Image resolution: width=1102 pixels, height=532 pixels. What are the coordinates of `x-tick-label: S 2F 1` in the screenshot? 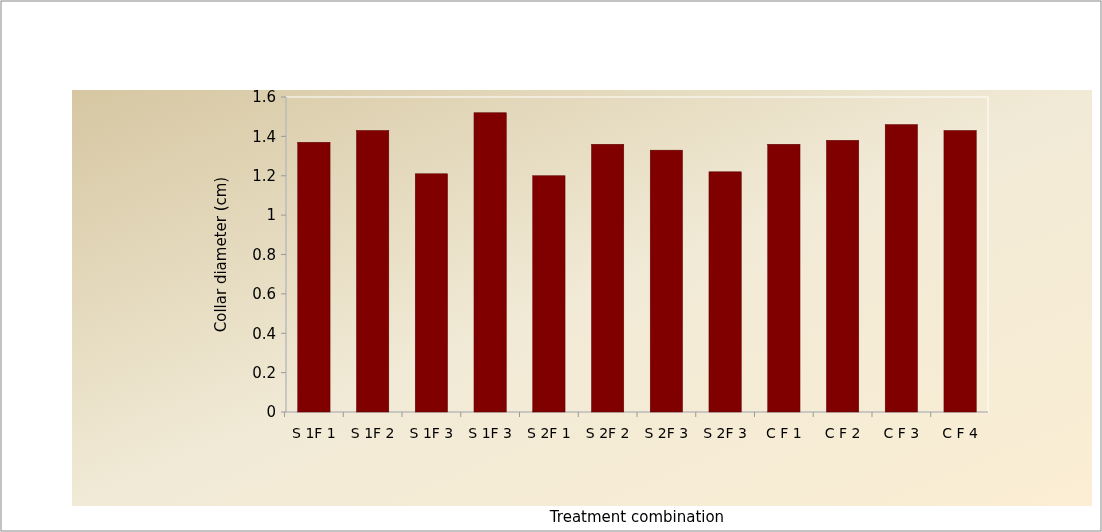 It's located at (549, 433).